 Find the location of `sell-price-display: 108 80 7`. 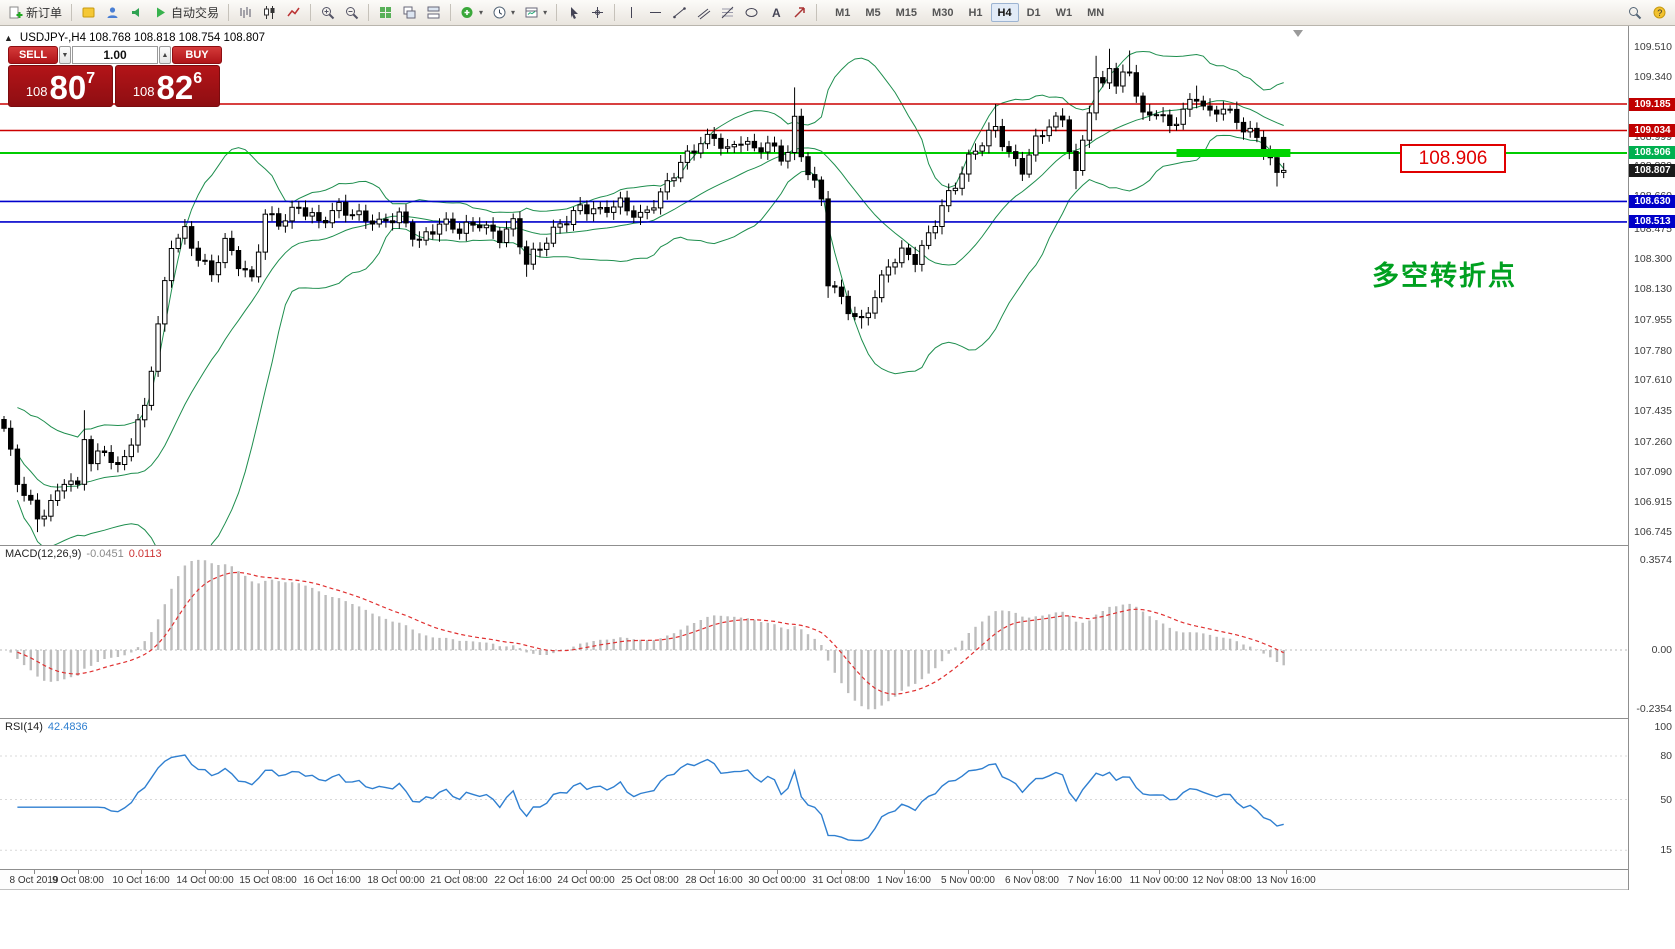

sell-price-display: 108 80 7 is located at coordinates (60, 86).